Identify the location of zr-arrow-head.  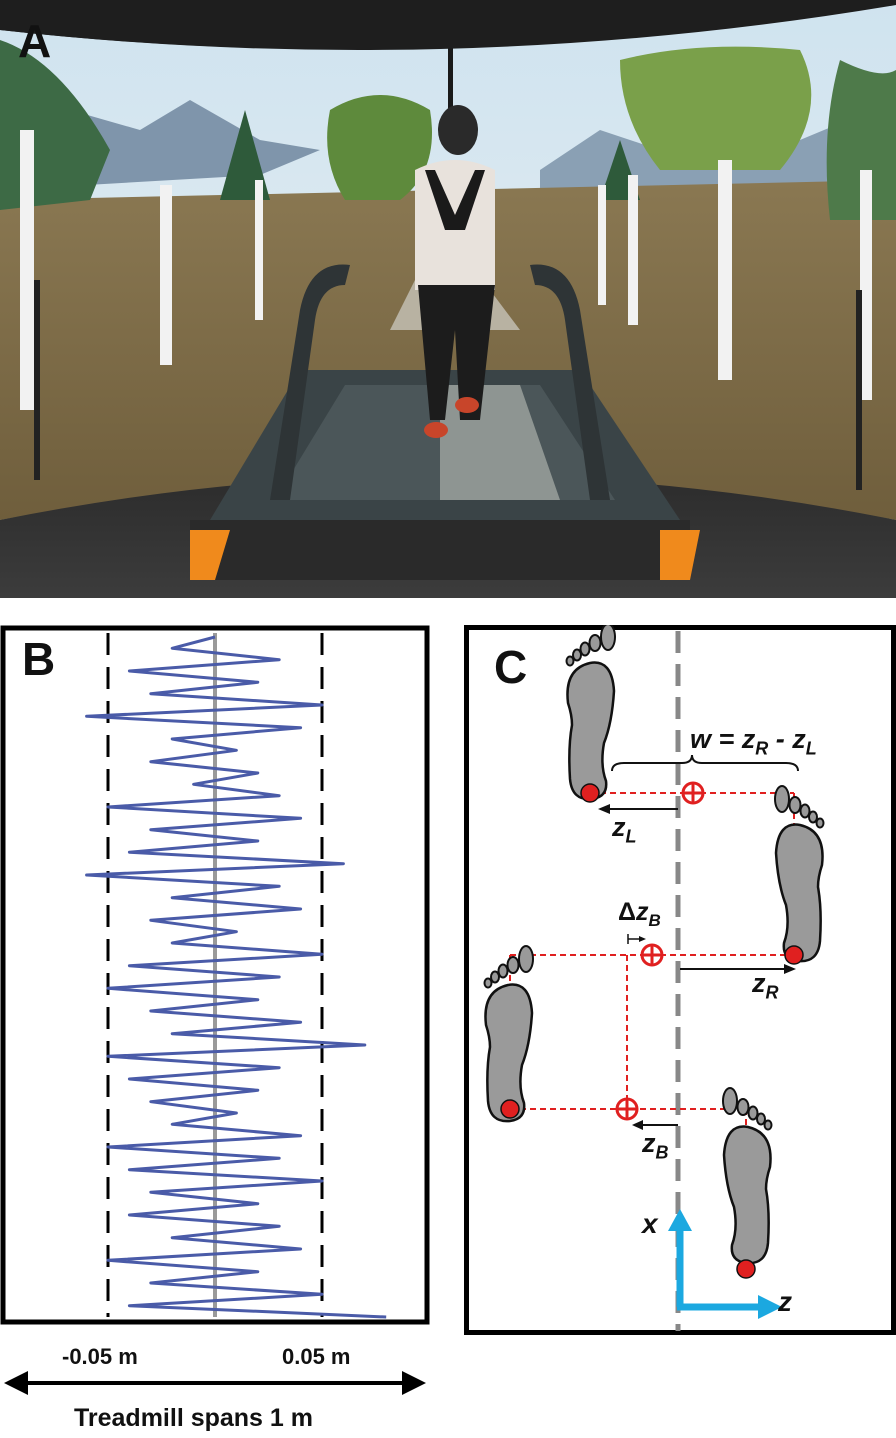
(790, 969).